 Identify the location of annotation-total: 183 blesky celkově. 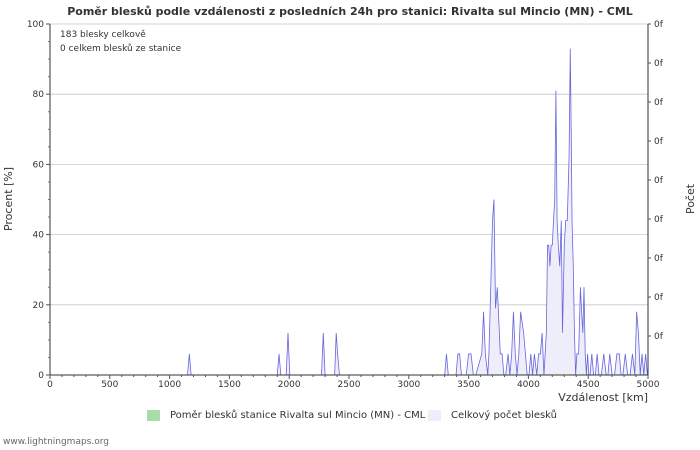
(103, 35).